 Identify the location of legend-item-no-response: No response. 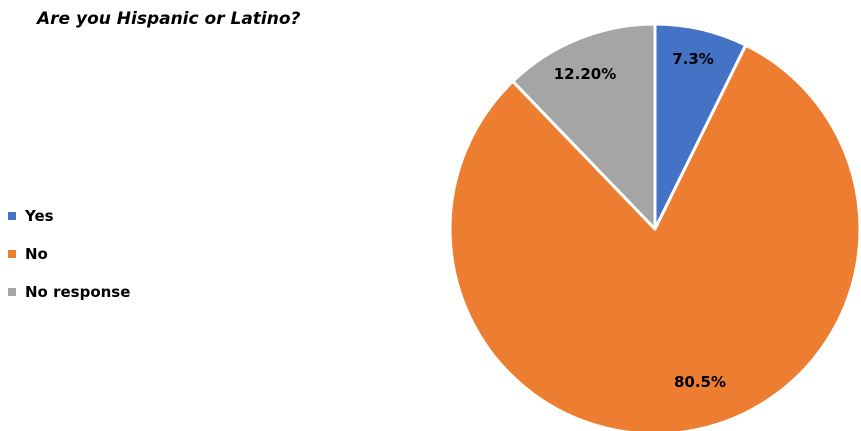
(69, 291).